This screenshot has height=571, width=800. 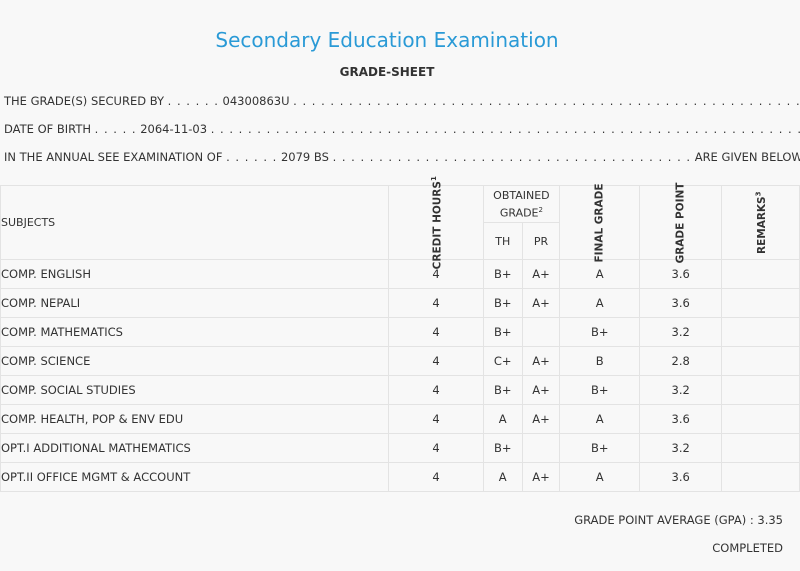 What do you see at coordinates (304, 157) in the screenshot?
I see `exam-value: 2079 BS` at bounding box center [304, 157].